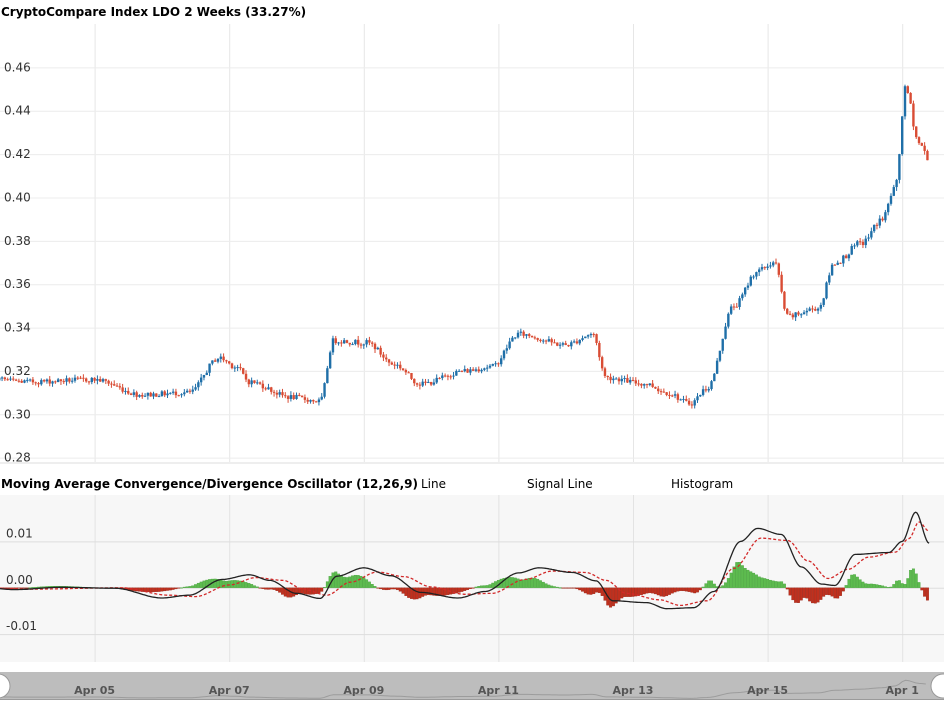 Image resolution: width=944 pixels, height=705 pixels. I want to click on legend-line: Line, so click(433, 484).